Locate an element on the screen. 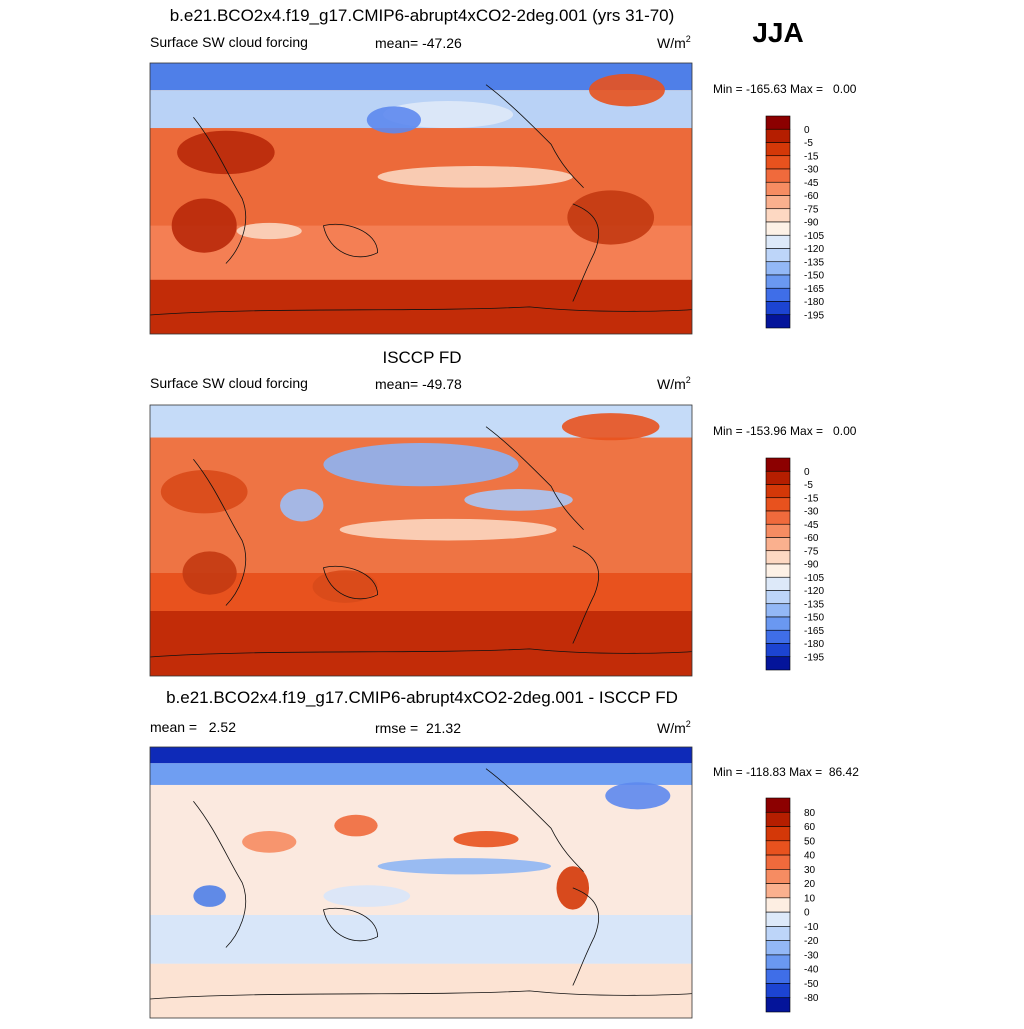  colorbar-label: -80 is located at coordinates (811, 998).